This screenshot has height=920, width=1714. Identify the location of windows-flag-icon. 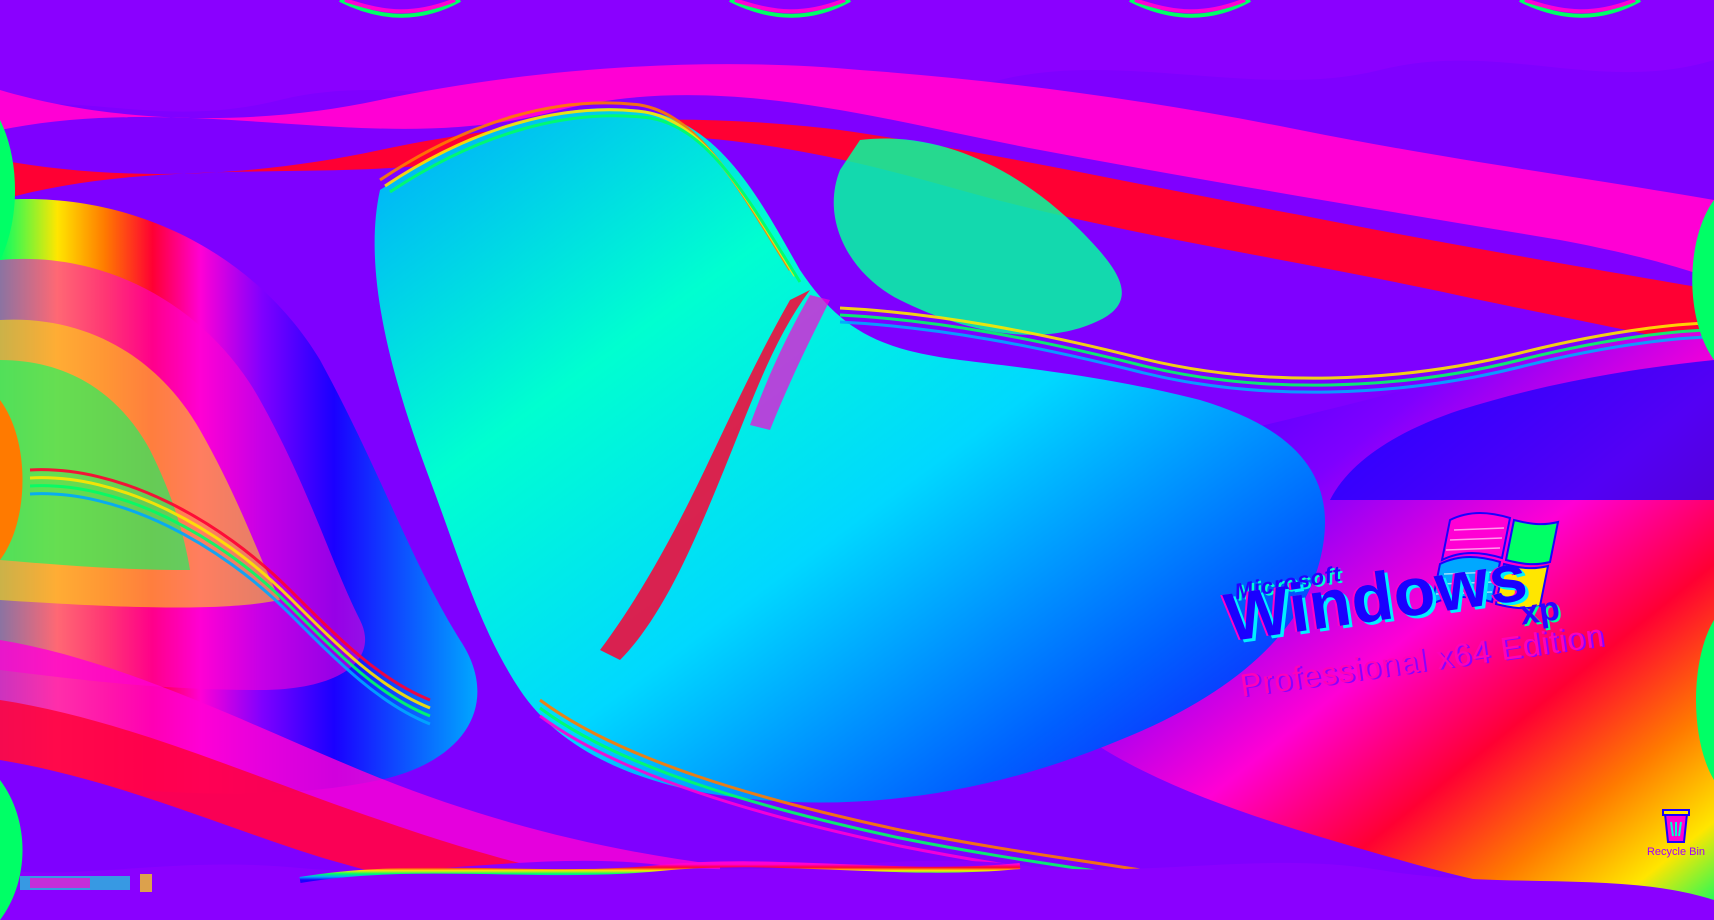
(1495, 561).